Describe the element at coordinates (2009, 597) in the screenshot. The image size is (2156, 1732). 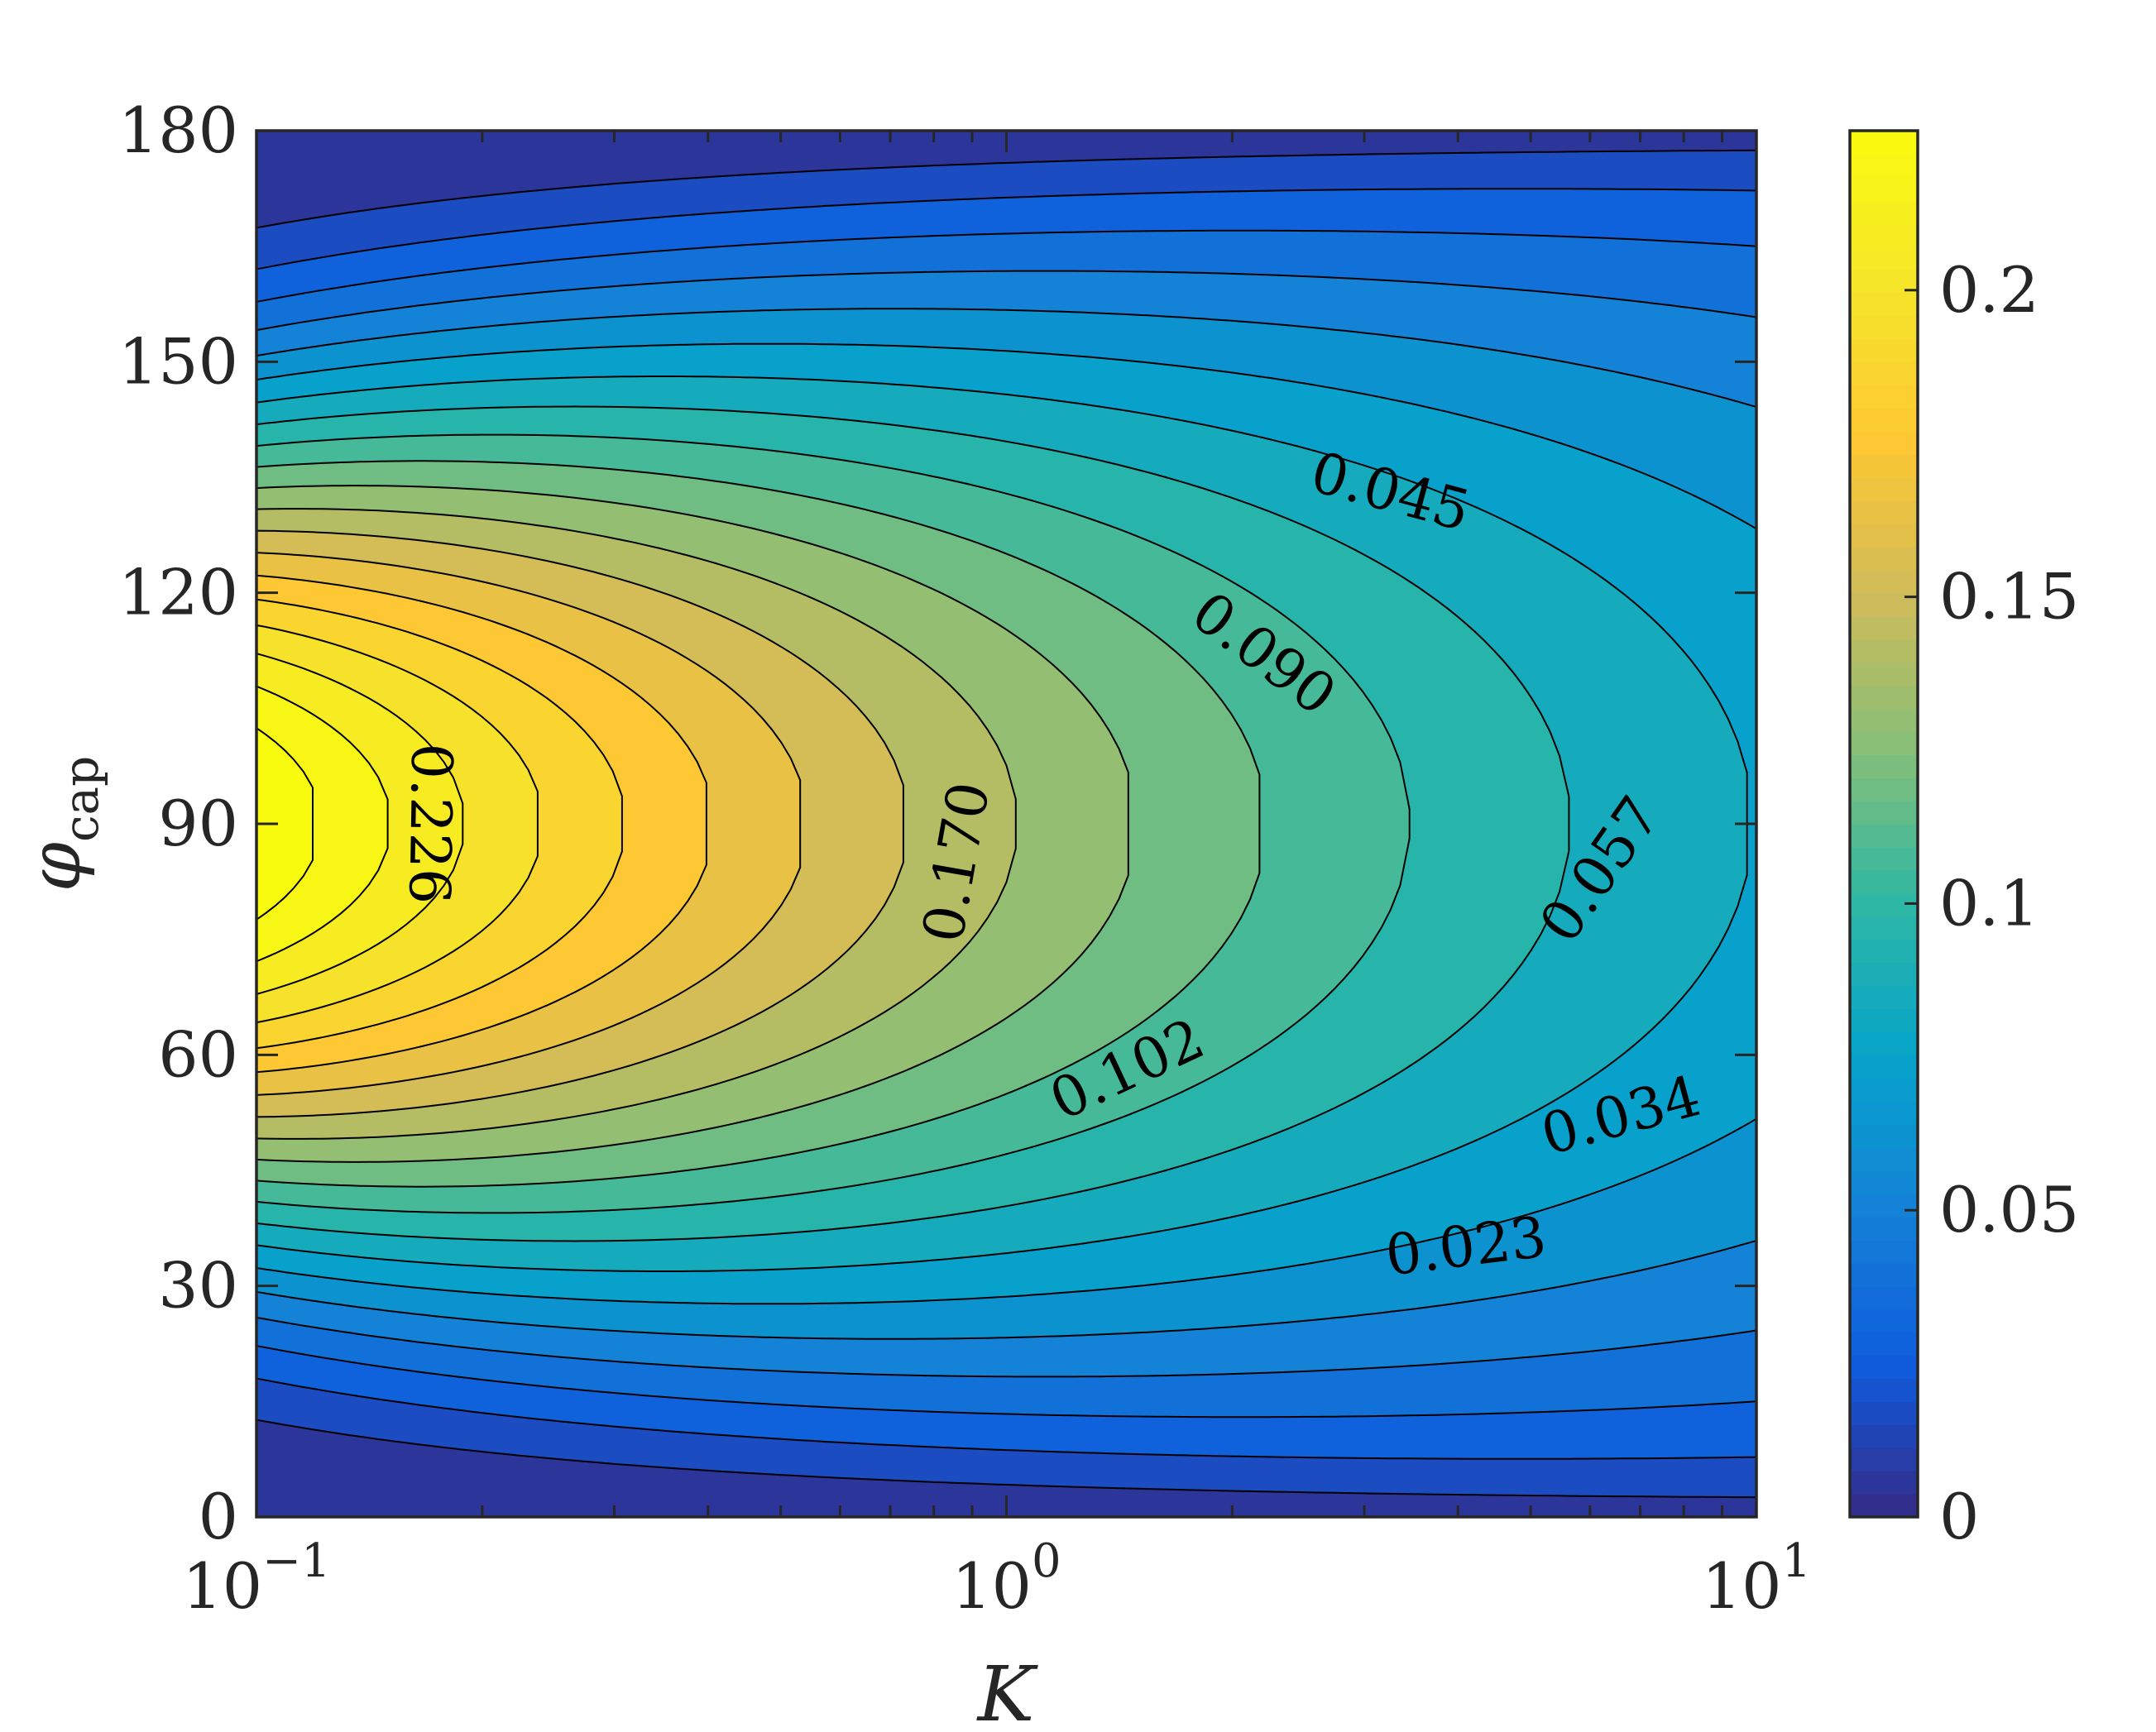
I see `colorbar-tick-label-3: 0.15` at that location.